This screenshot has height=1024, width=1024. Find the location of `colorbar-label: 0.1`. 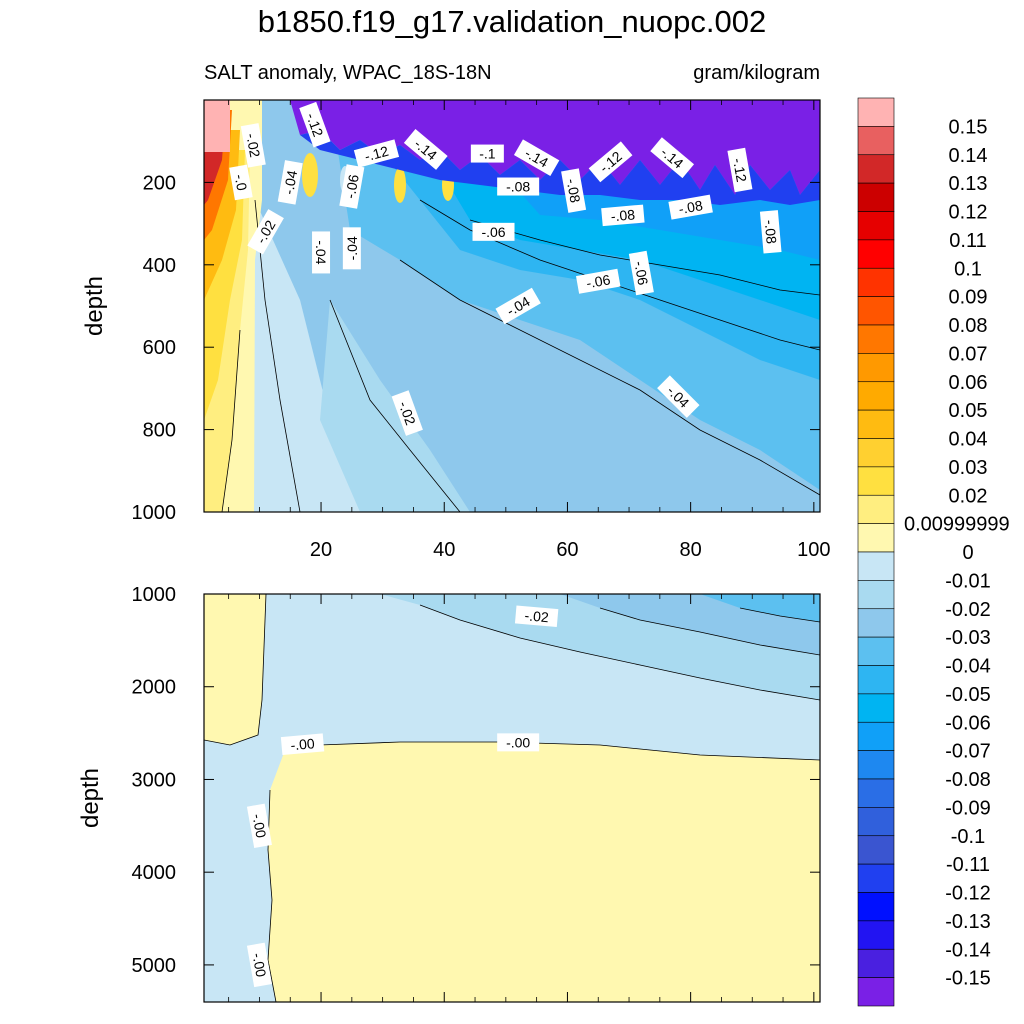

colorbar-label: 0.1 is located at coordinates (968, 269).